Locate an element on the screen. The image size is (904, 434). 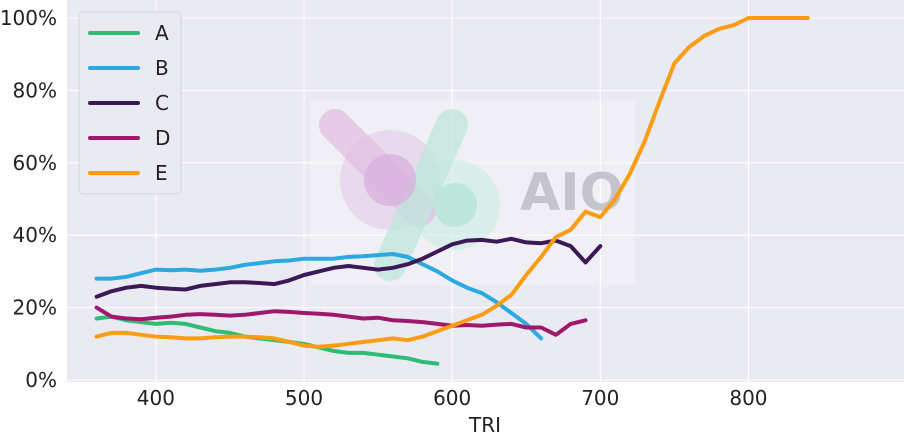
series-line-c is located at coordinates (348, 267).